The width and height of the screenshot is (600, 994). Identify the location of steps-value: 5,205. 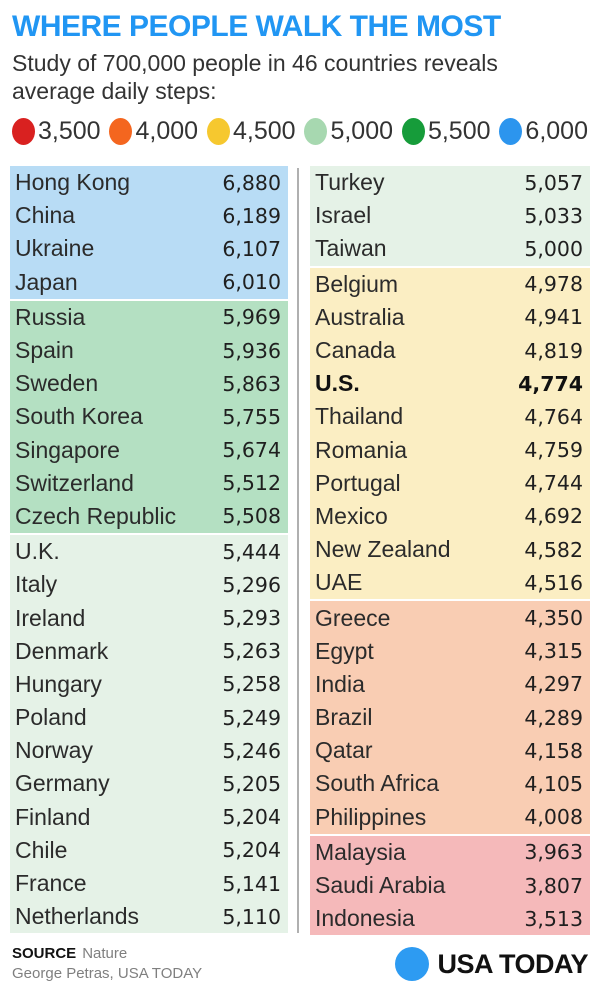
(251, 783).